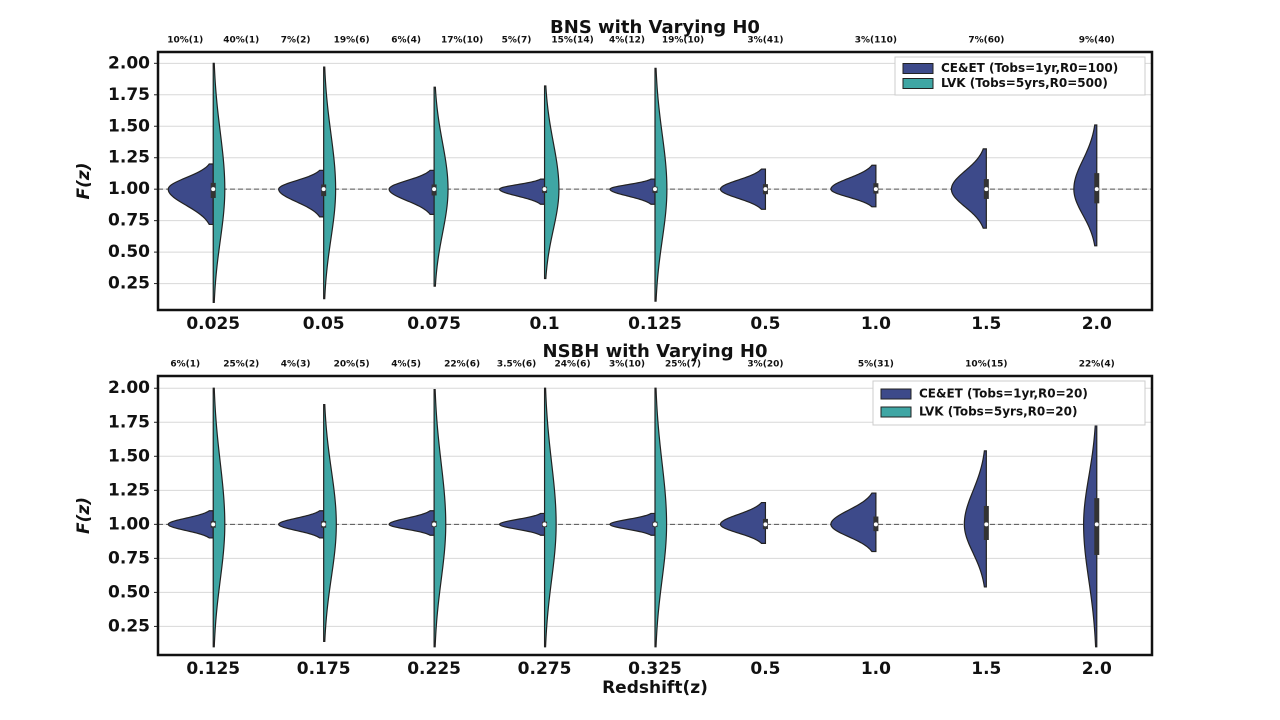 This screenshot has height=720, width=1280. Describe the element at coordinates (986, 324) in the screenshot. I see `x-tick-label: 1.5` at that location.